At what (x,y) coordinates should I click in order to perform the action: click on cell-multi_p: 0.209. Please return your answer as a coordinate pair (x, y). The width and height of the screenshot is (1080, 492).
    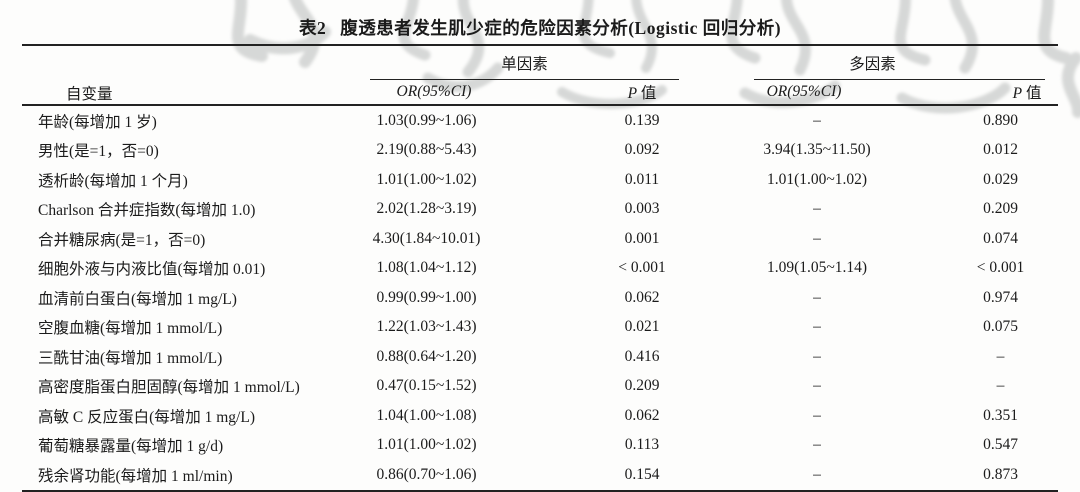
    Looking at the image, I should click on (1000, 209).